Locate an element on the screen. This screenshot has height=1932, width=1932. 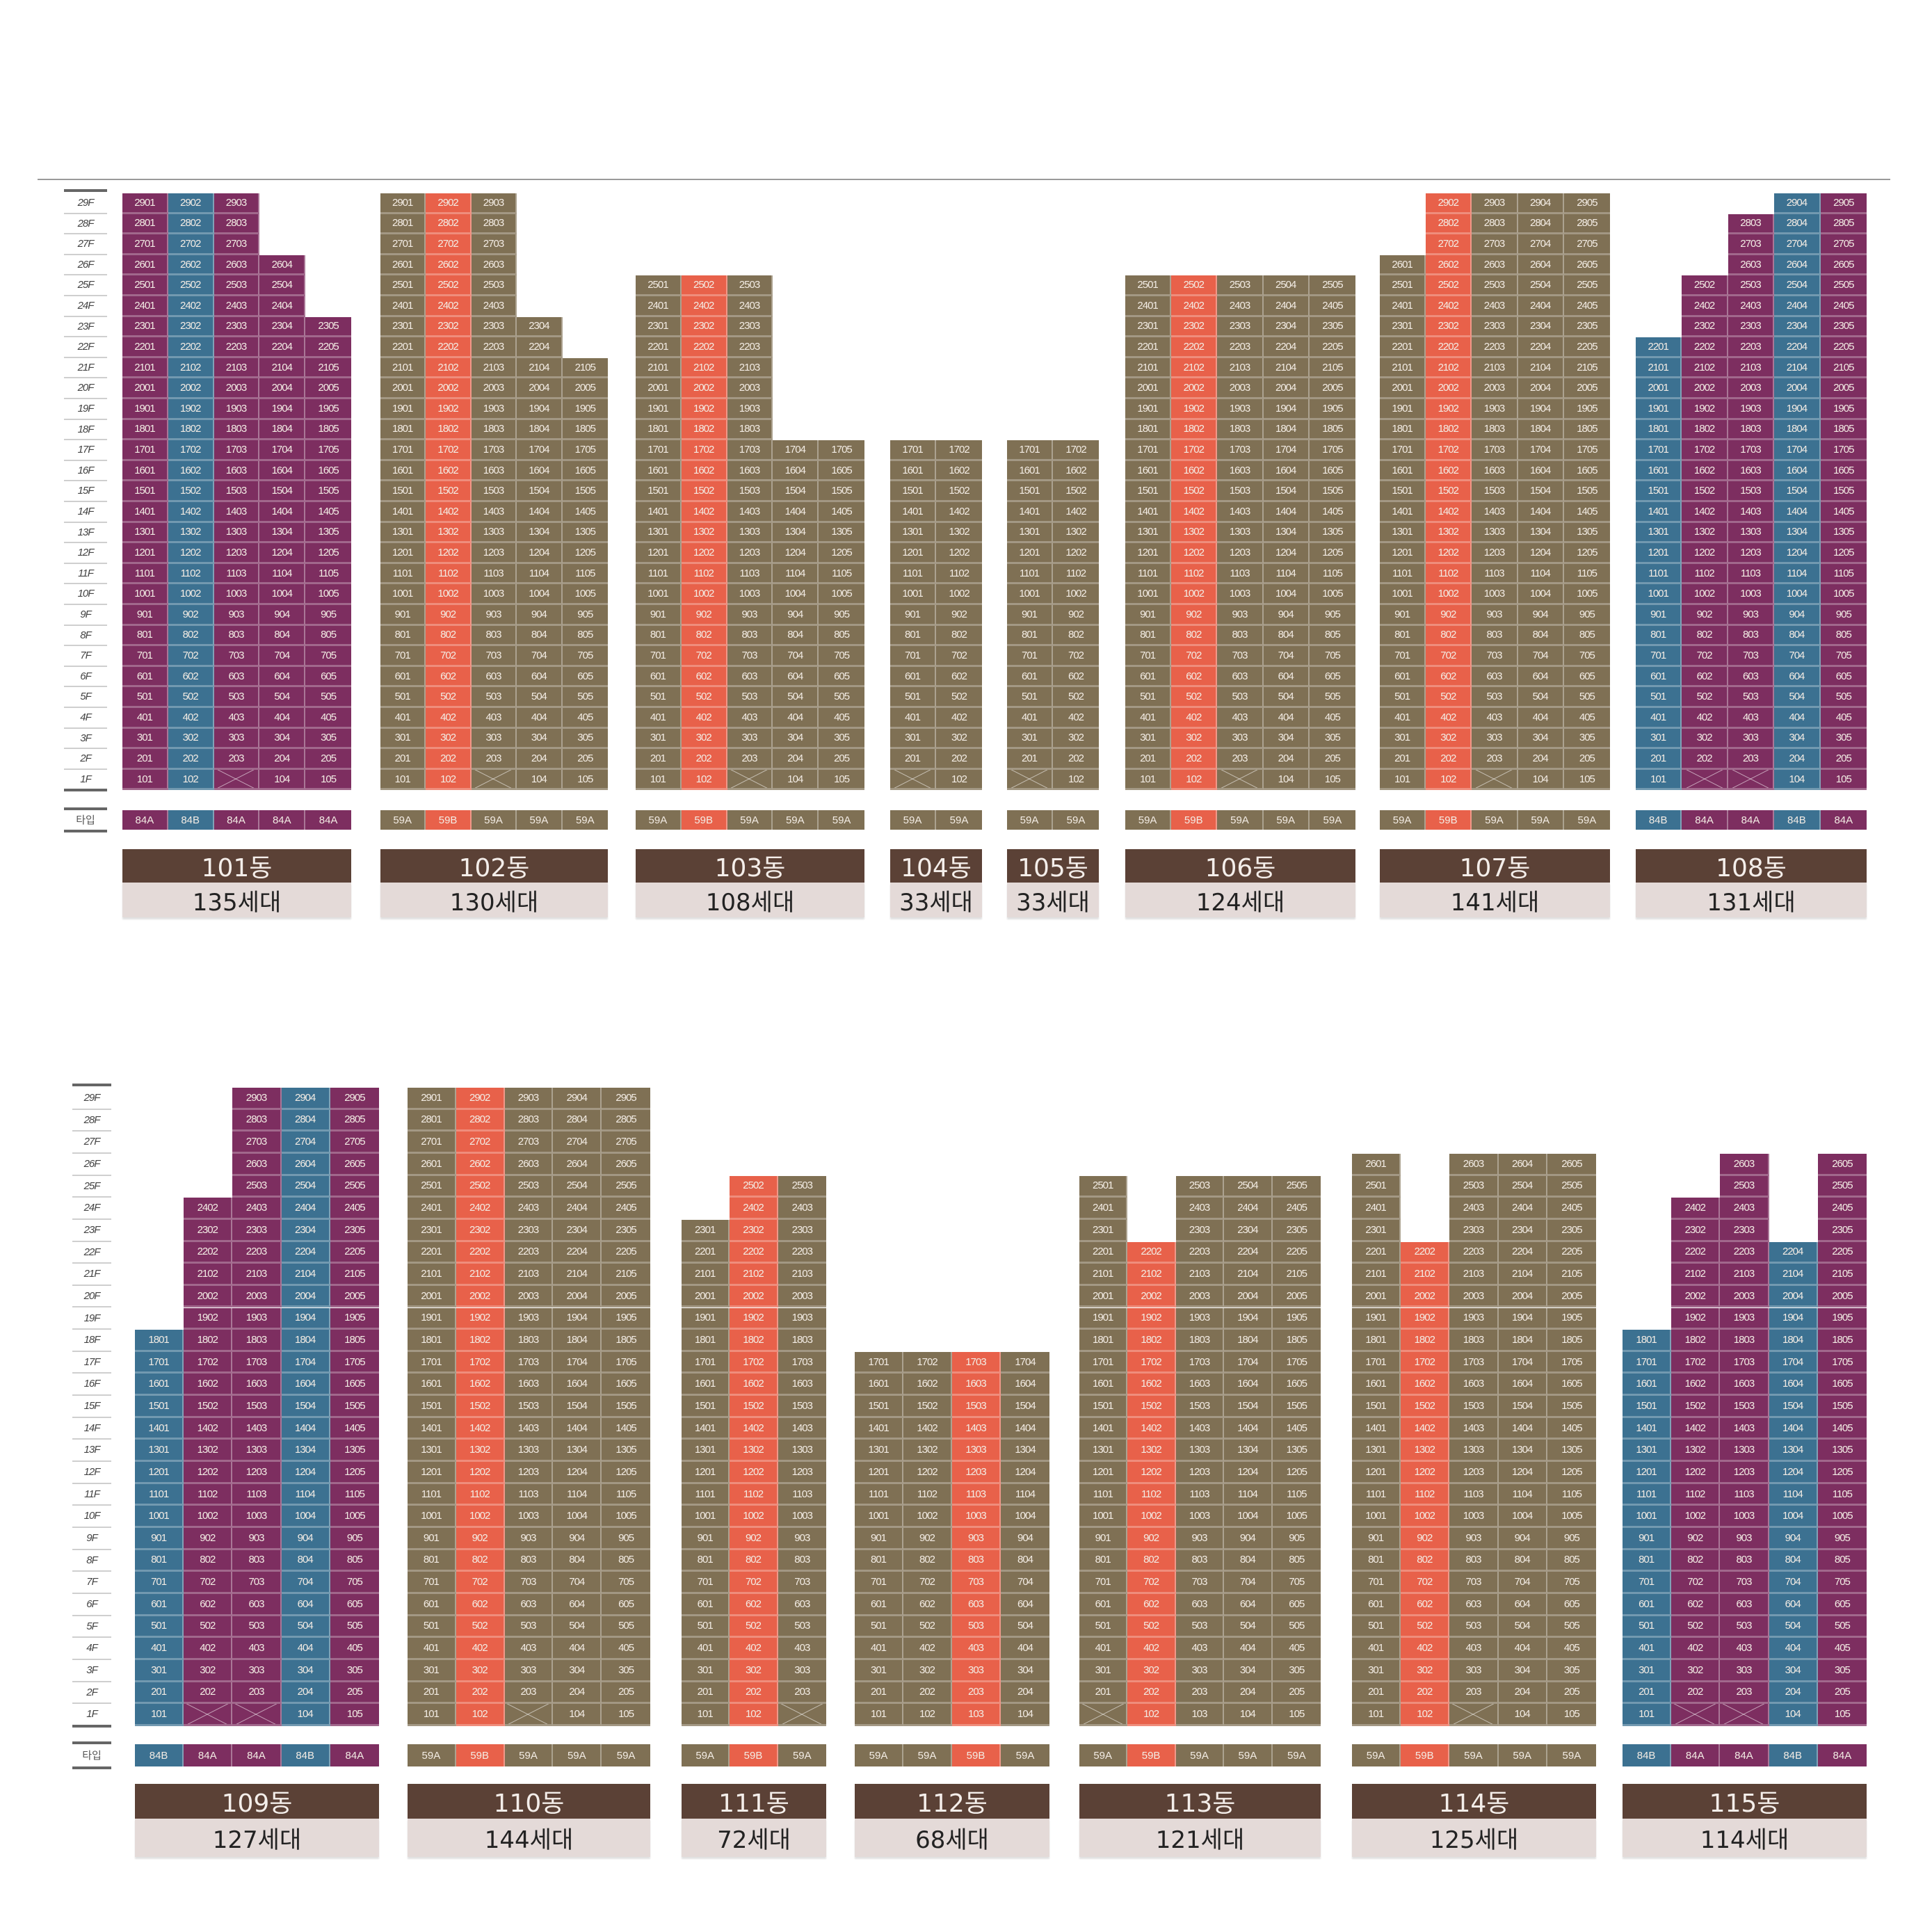
unit-cell: 1505 is located at coordinates (626, 1407).